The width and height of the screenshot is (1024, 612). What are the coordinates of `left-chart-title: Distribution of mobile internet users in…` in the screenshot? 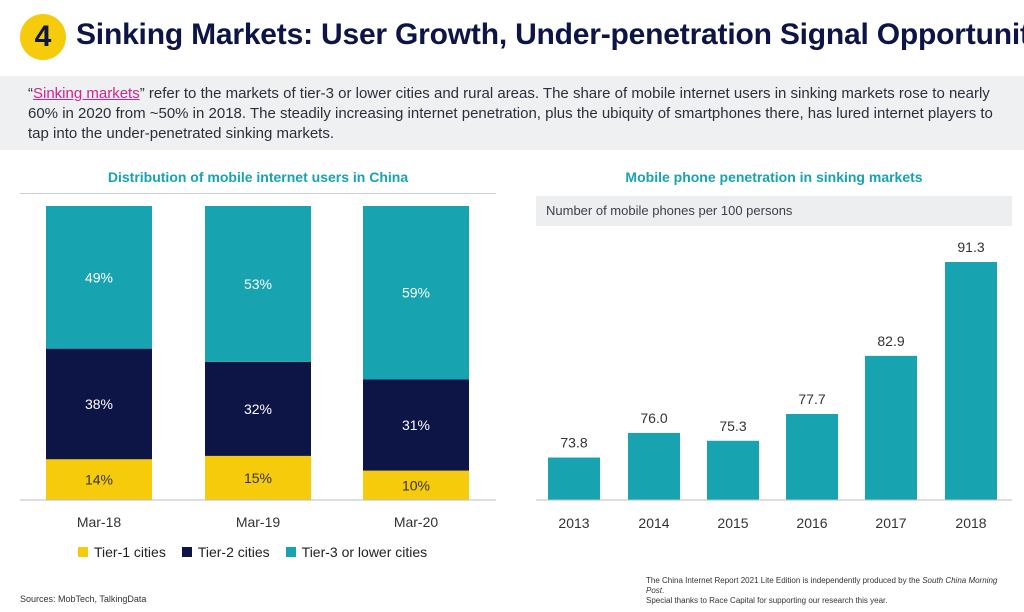 It's located at (258, 177).